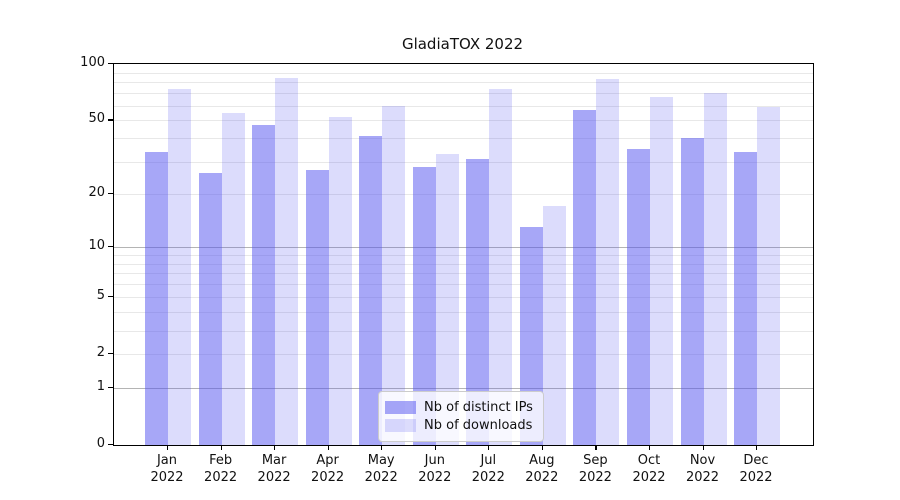  I want to click on bar-downloads-nov, so click(715, 269).